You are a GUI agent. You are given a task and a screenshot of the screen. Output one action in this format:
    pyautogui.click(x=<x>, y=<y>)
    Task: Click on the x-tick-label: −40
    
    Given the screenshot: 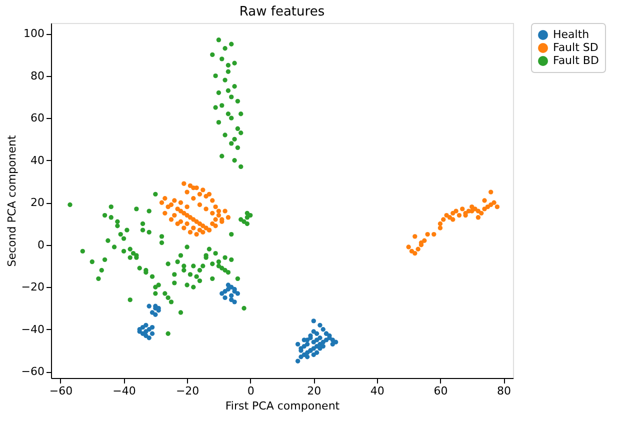 What is the action you would take?
    pyautogui.click(x=124, y=391)
    